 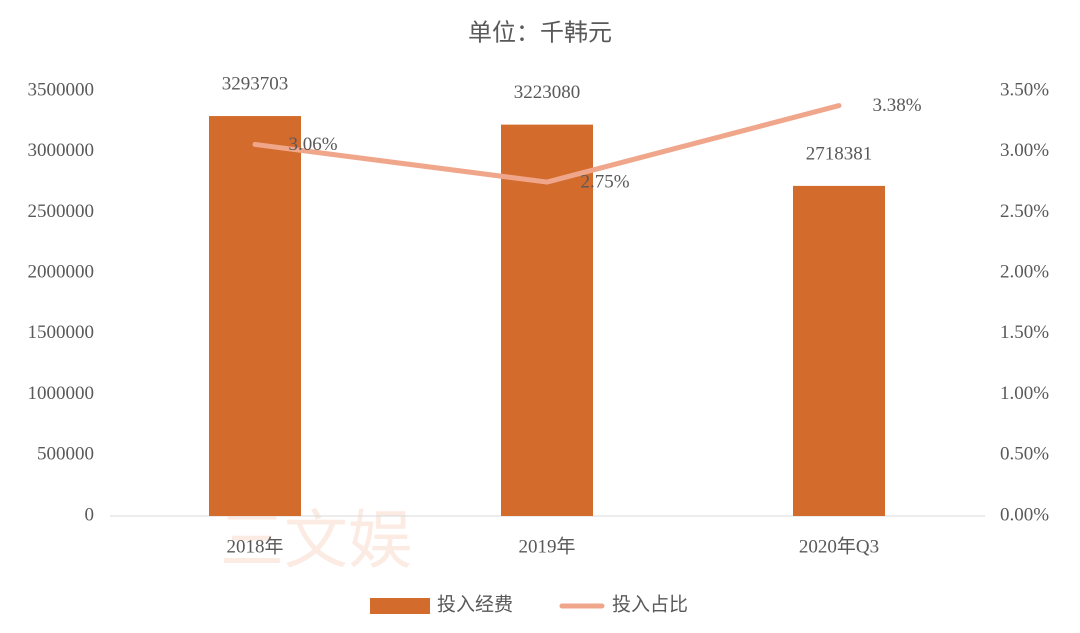 I want to click on data-label: 3.06%, so click(x=312, y=144).